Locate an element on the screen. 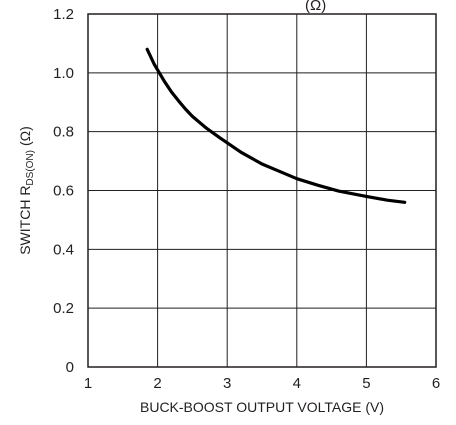 This screenshot has height=425, width=456. x-tick-label: 4 is located at coordinates (297, 383).